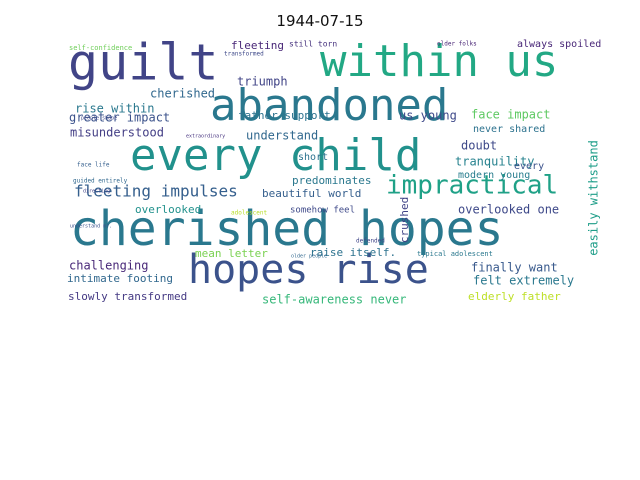 The image size is (640, 480). I want to click on word-overlooked-one: overlooked one, so click(508, 210).